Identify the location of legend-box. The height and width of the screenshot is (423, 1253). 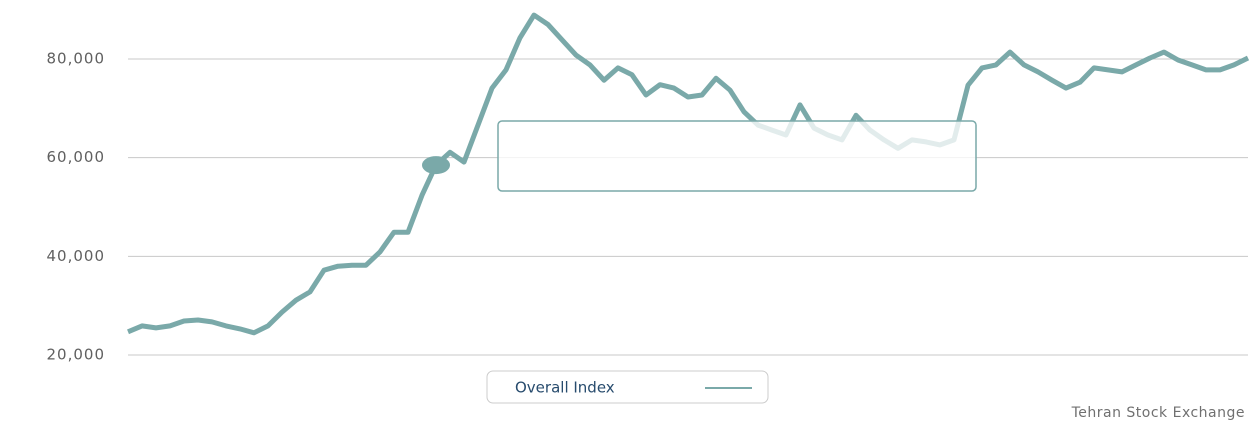
(627, 387).